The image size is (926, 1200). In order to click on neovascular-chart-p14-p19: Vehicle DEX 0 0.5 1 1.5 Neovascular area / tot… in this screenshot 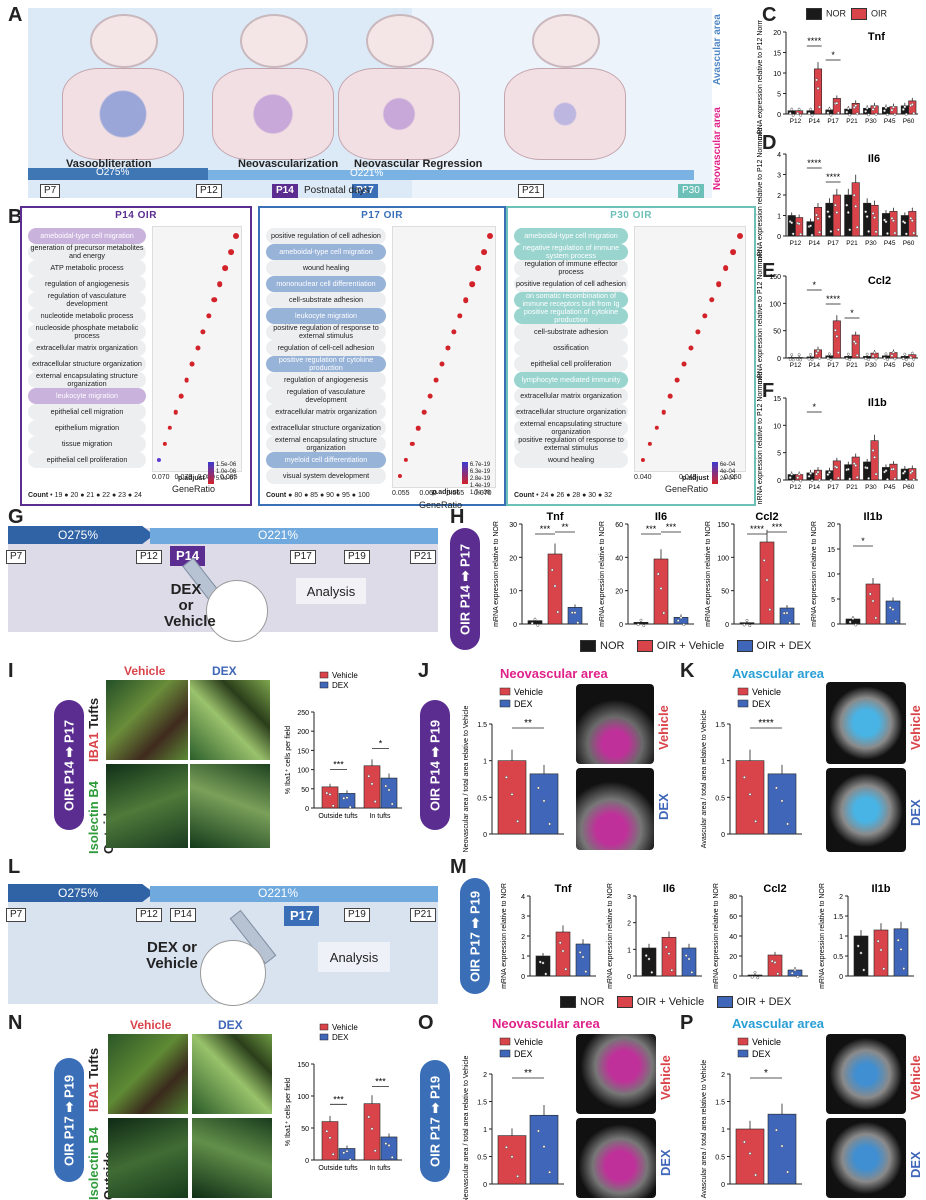, I will do `click(513, 769)`.